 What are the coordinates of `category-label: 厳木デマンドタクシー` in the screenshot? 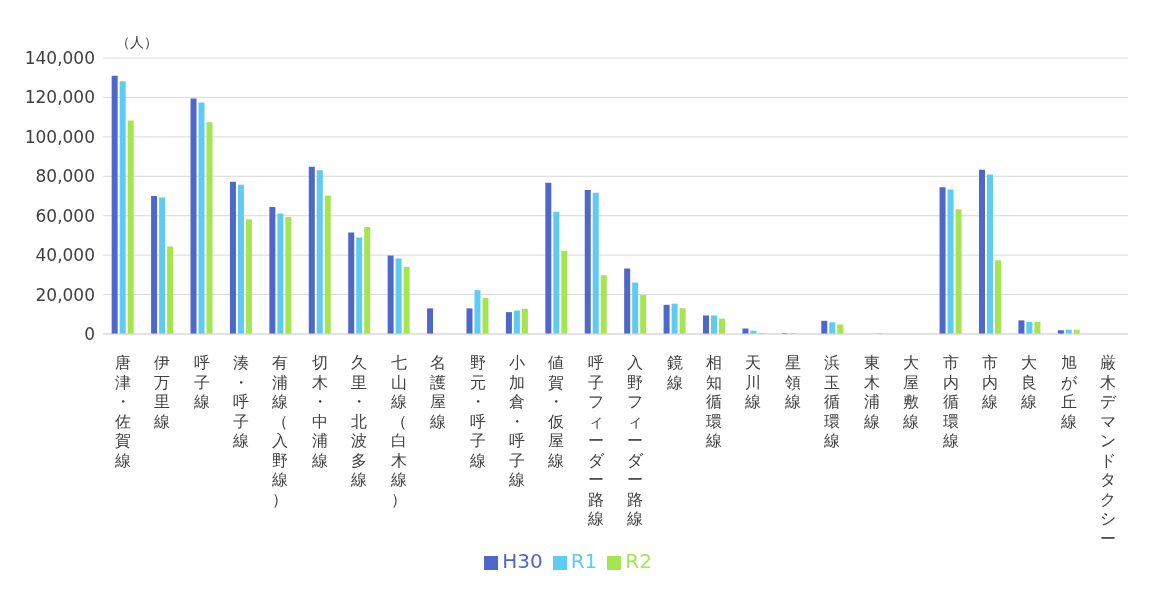 It's located at (1108, 450).